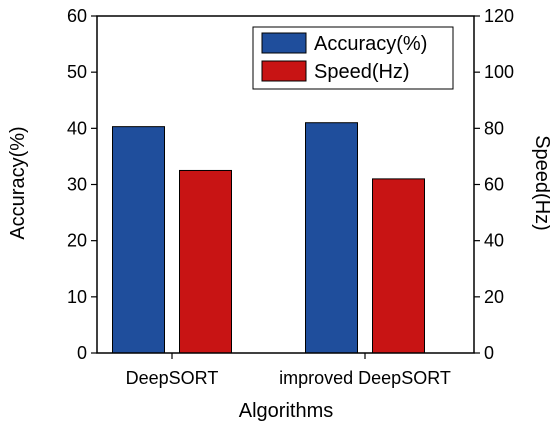  I want to click on y-tick-label: 60, so click(77, 16).